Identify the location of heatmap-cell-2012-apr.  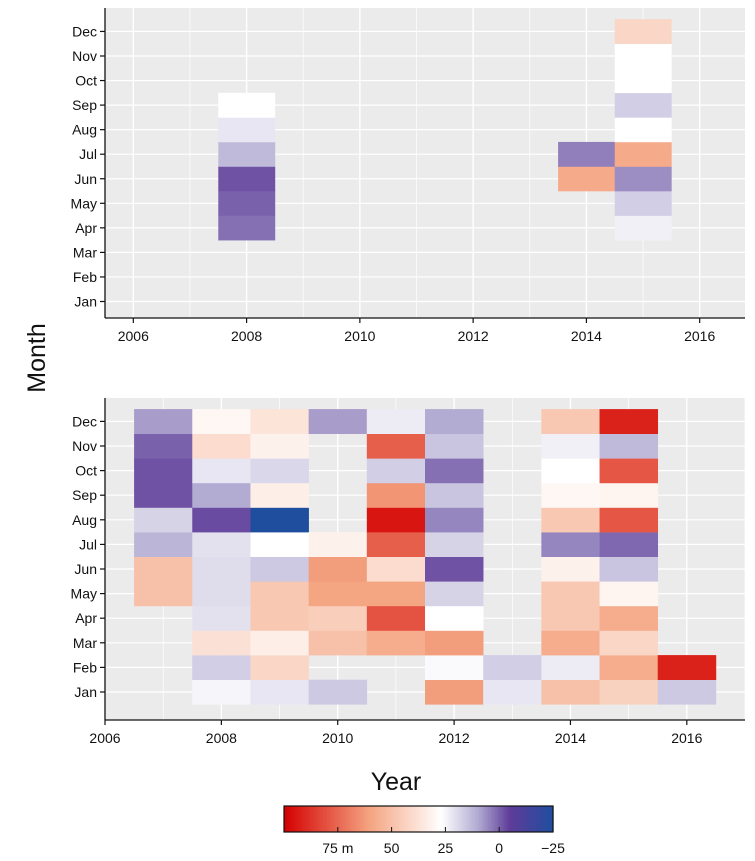
(454, 618).